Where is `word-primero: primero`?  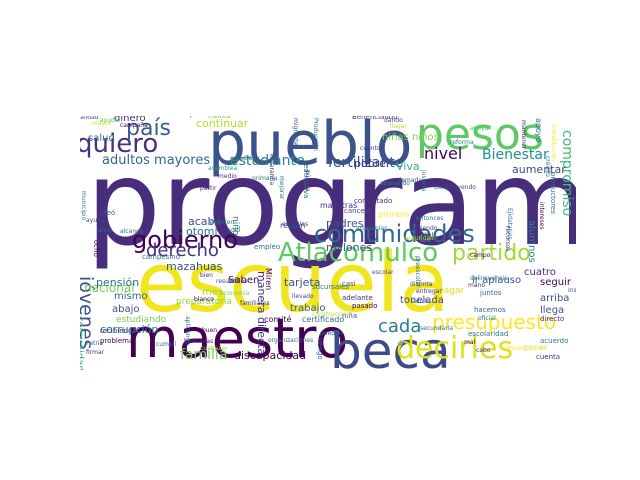 word-primero: primero is located at coordinates (394, 214).